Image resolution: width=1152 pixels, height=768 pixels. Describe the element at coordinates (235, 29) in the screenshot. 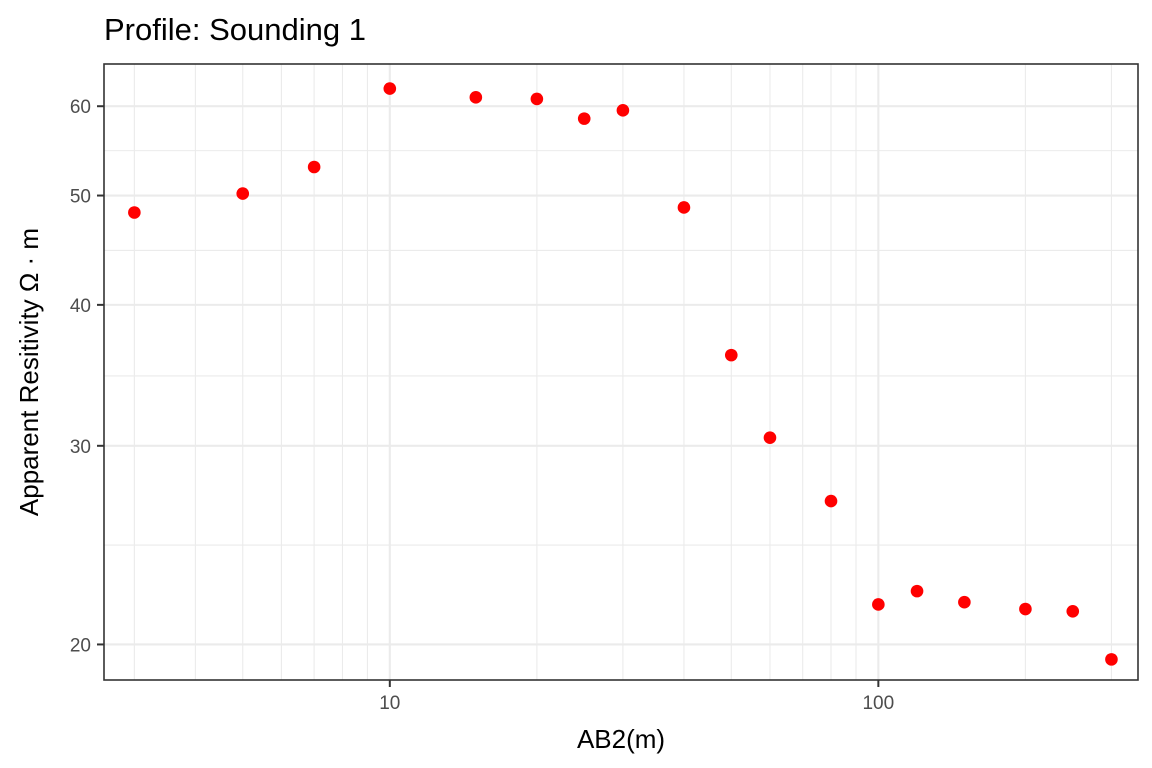

I see `chart-title: Profile: Sounding 1` at that location.